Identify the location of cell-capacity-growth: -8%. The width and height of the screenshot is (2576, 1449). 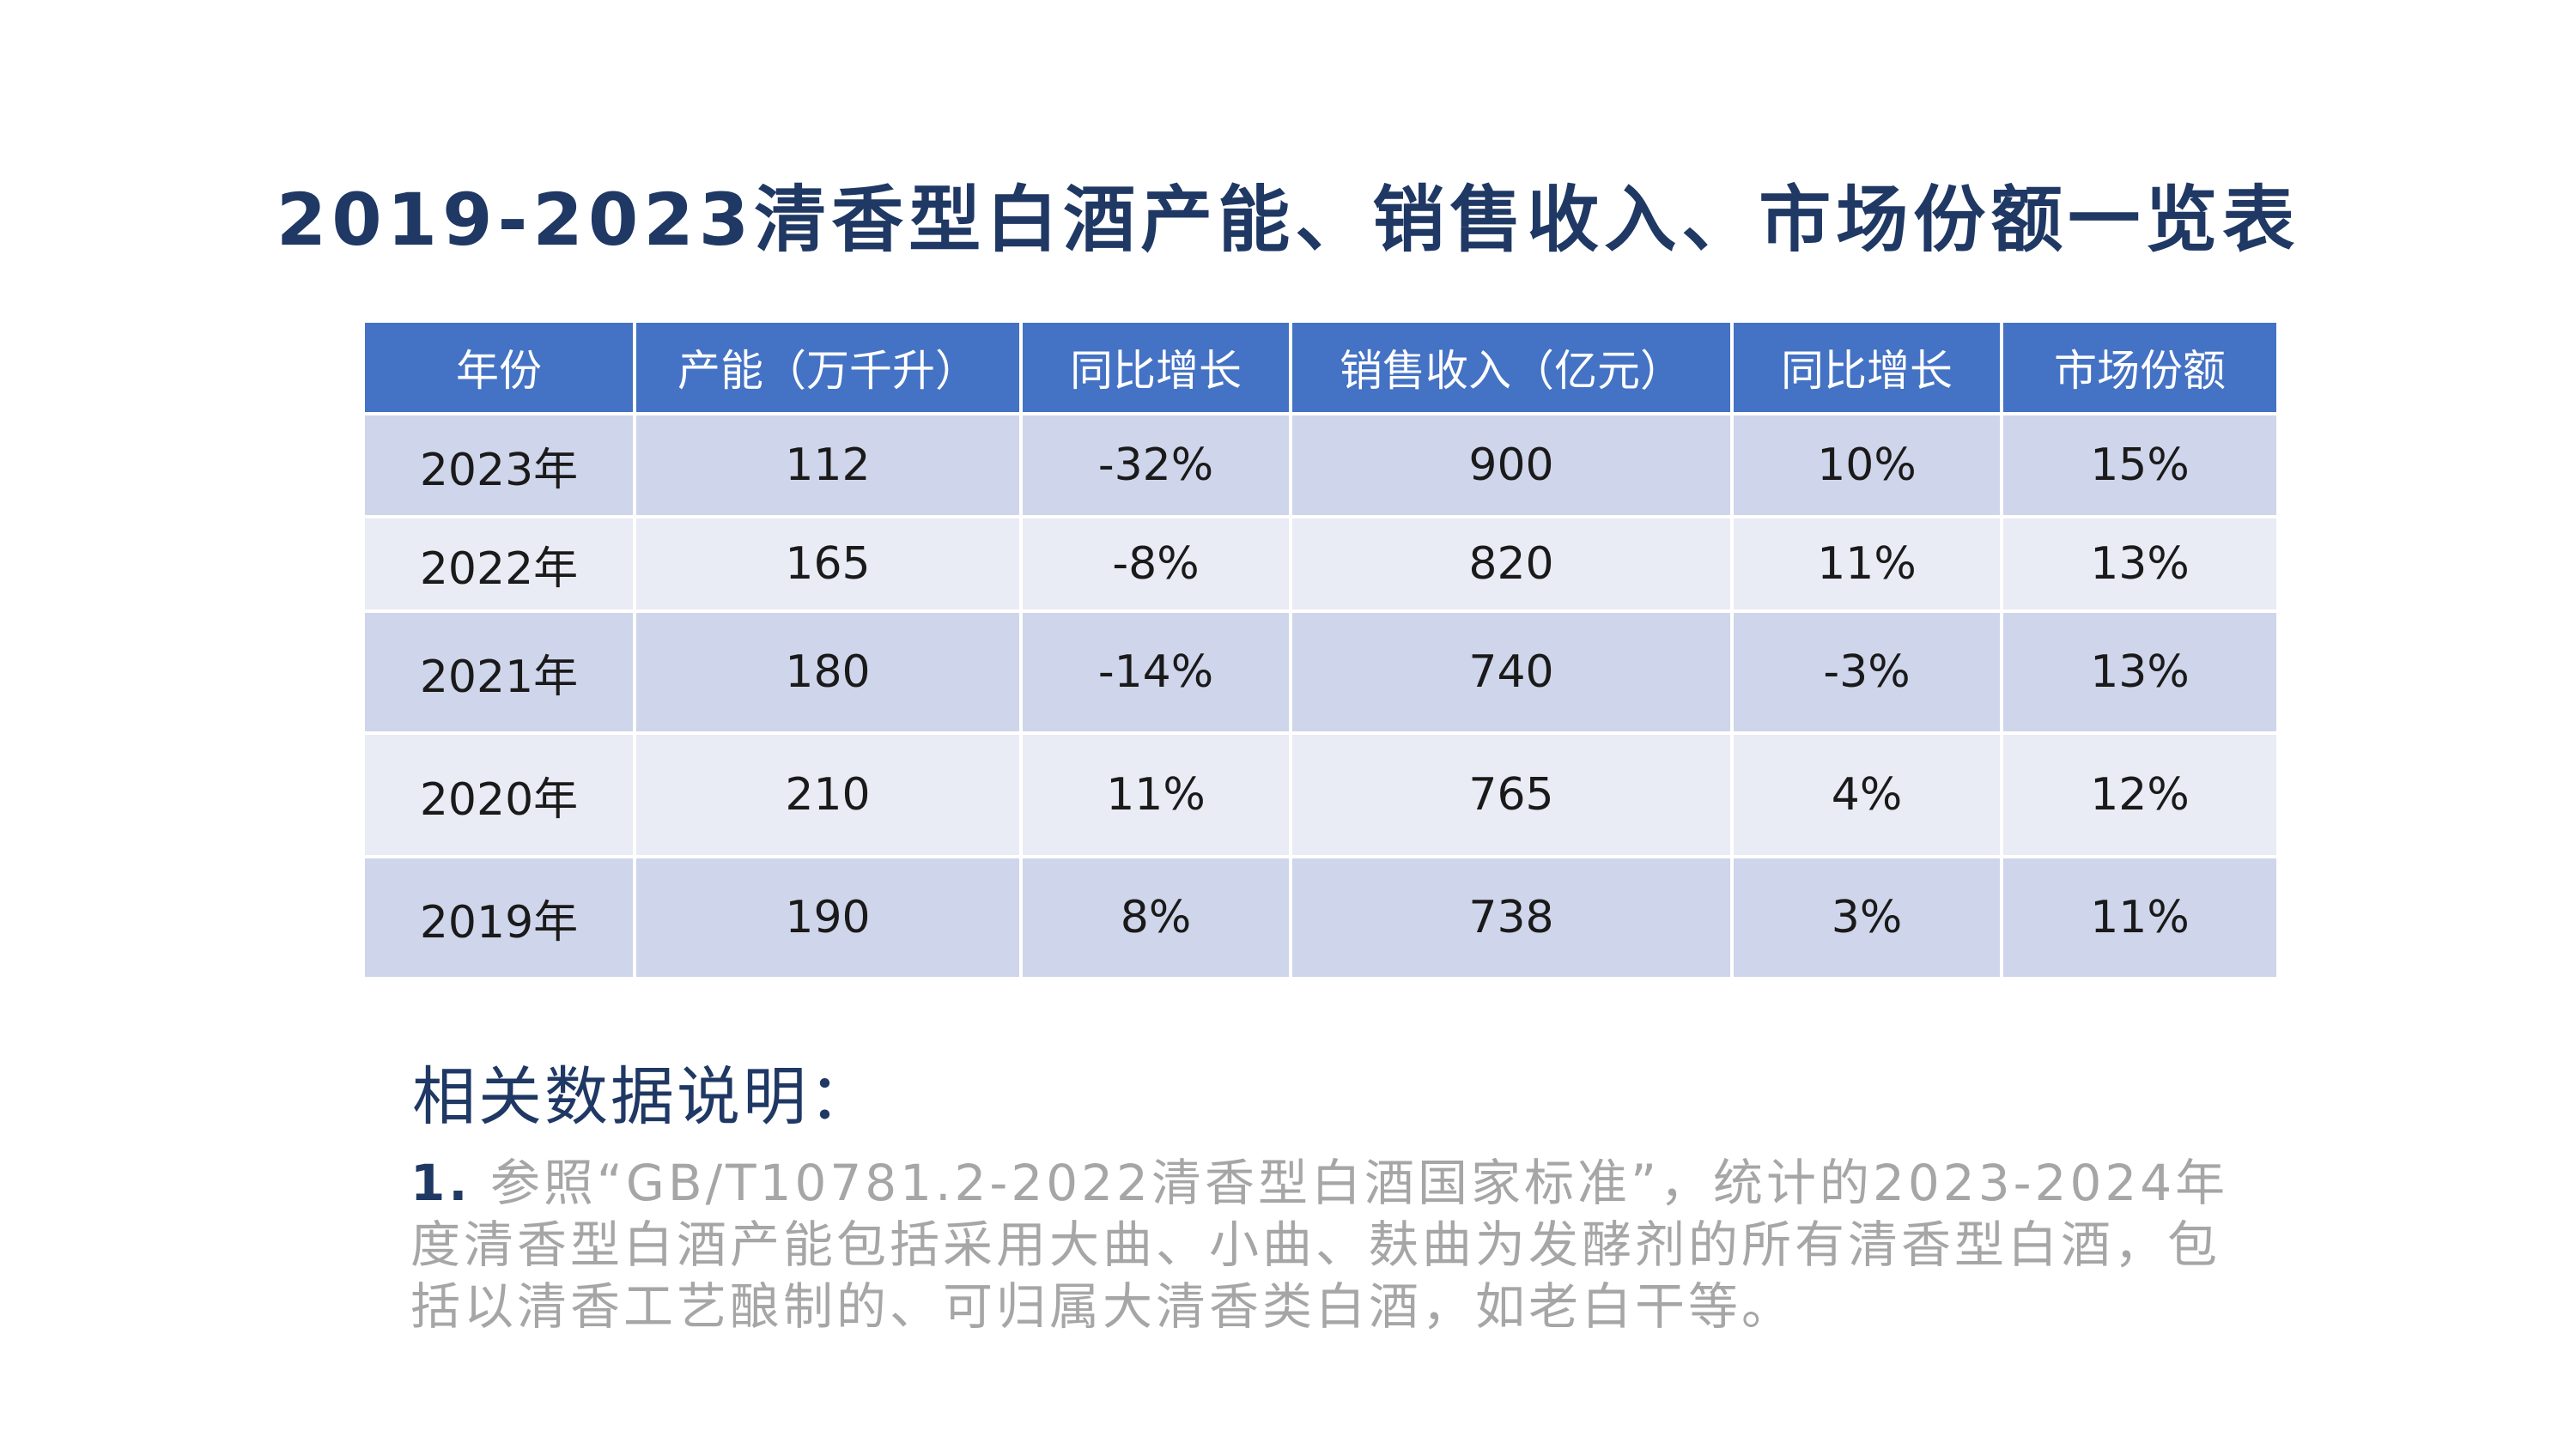
(1155, 564).